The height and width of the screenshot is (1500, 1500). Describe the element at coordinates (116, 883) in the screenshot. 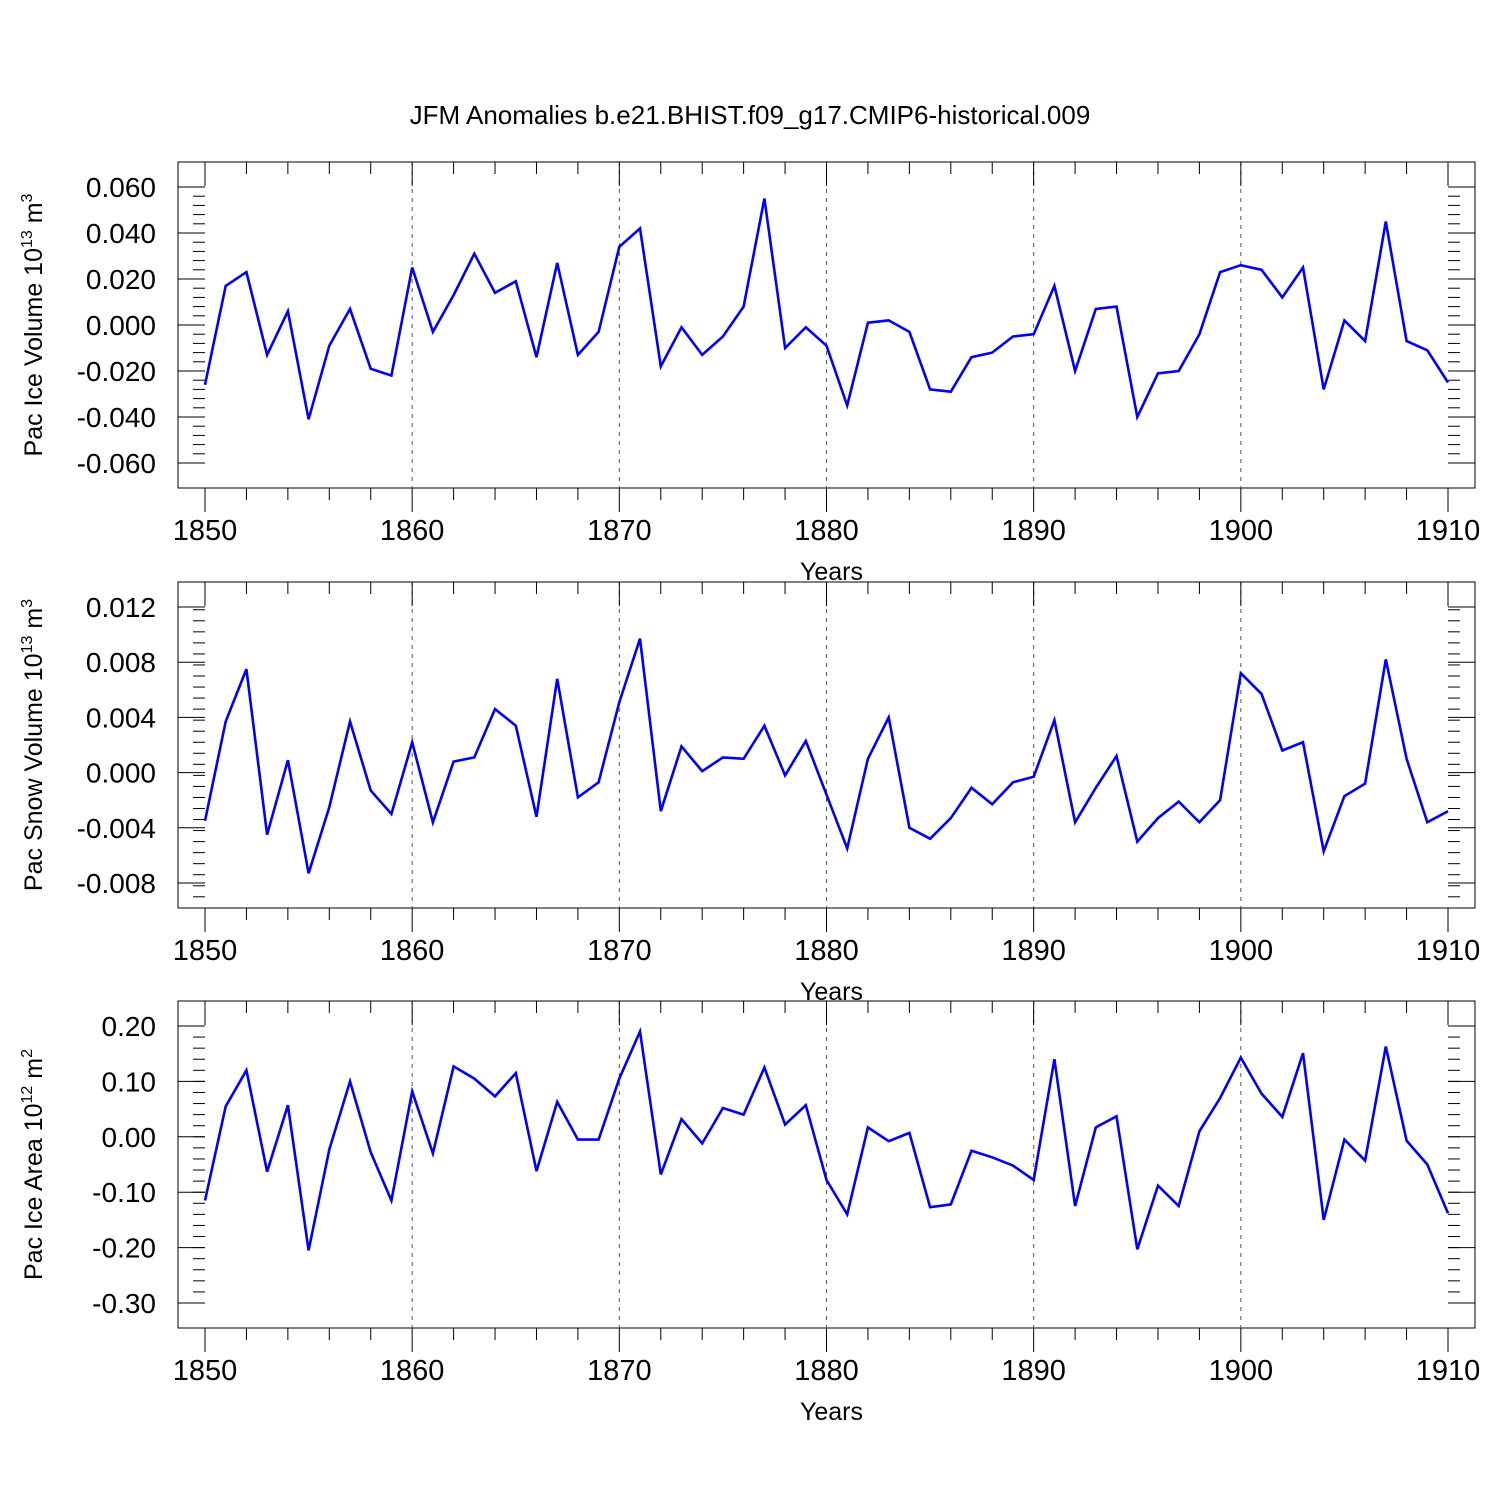

I see `y-tick-label: -0.008` at that location.